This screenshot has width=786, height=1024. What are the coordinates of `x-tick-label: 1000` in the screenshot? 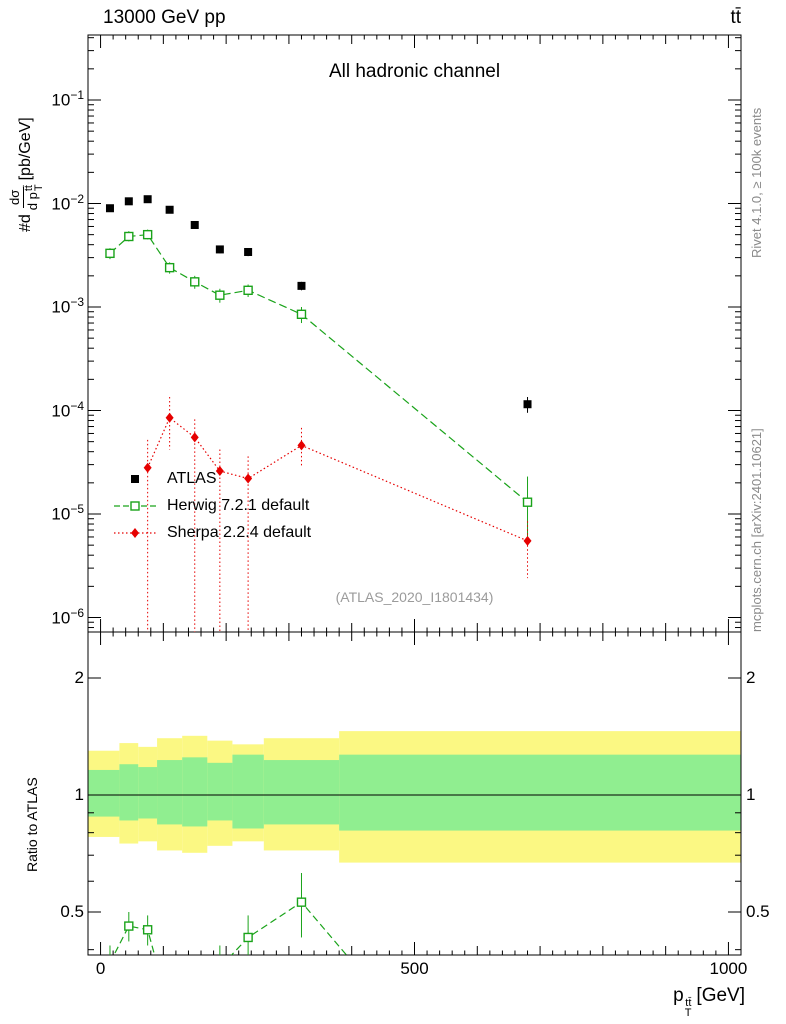 It's located at (728, 968).